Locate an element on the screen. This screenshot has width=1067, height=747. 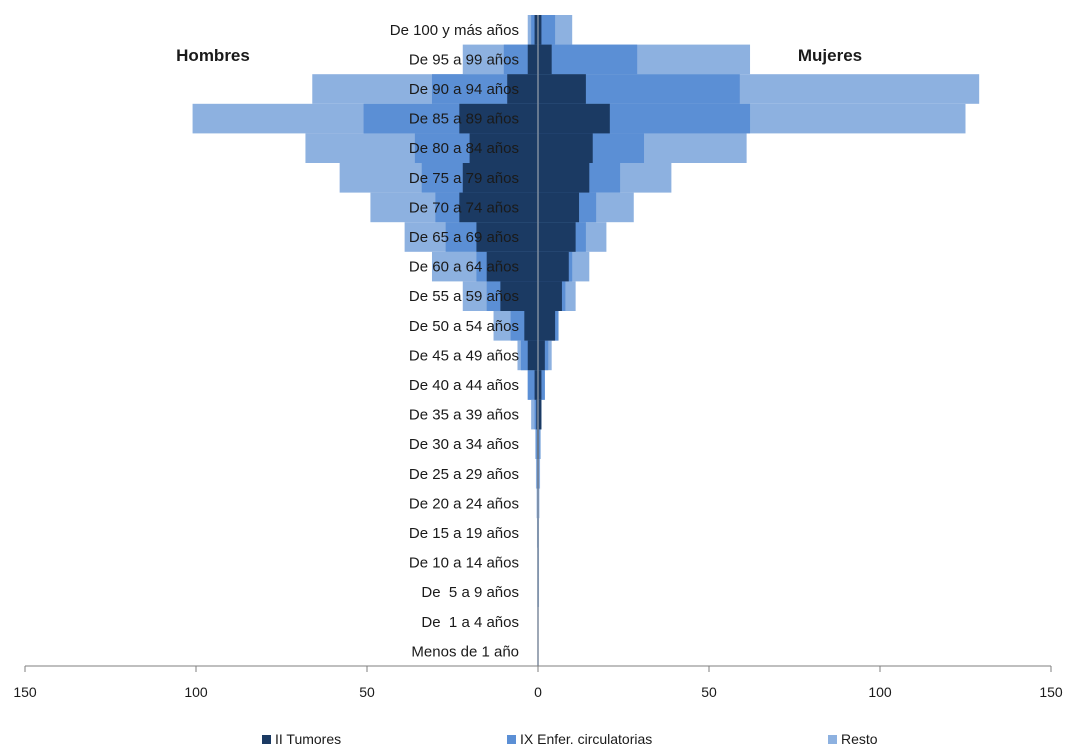
legend-swatch-resto is located at coordinates (832, 739).